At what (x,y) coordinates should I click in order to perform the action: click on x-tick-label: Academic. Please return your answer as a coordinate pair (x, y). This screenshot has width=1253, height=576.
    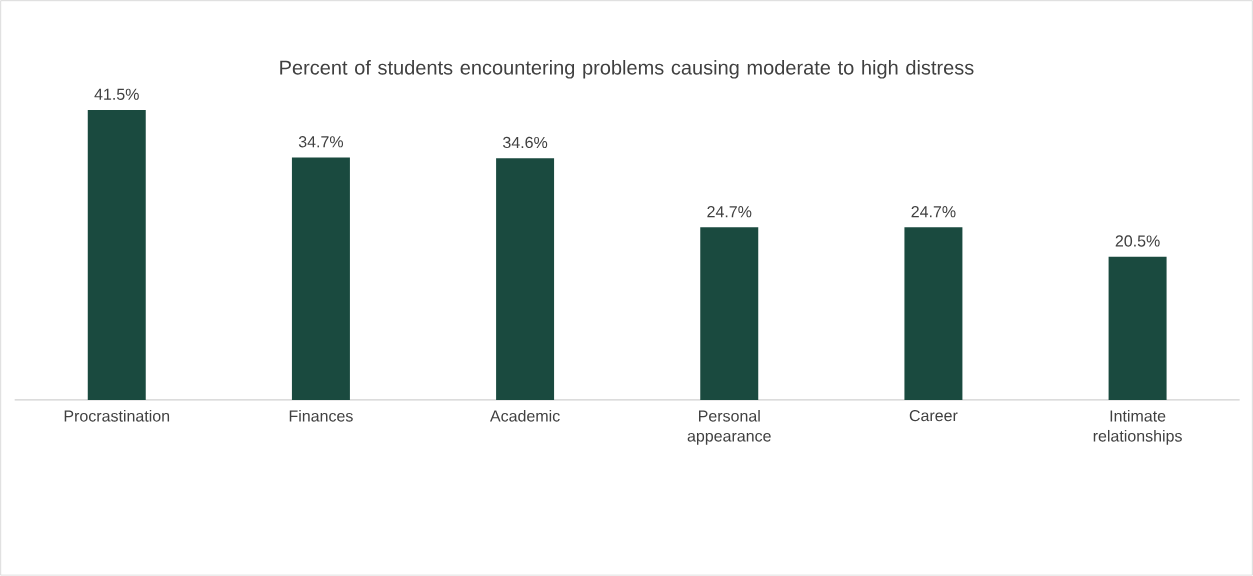
    Looking at the image, I should click on (524, 416).